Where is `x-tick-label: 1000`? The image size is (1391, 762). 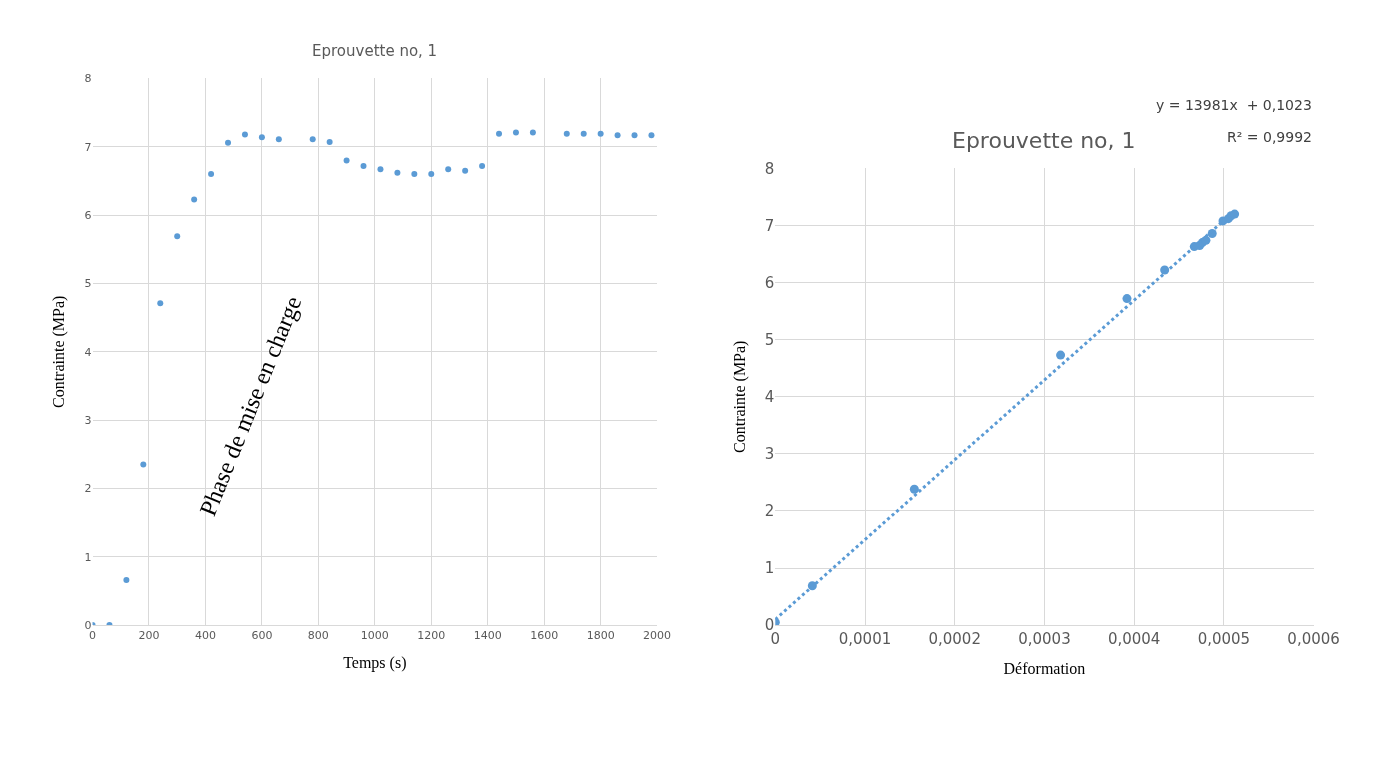 x-tick-label: 1000 is located at coordinates (374, 636).